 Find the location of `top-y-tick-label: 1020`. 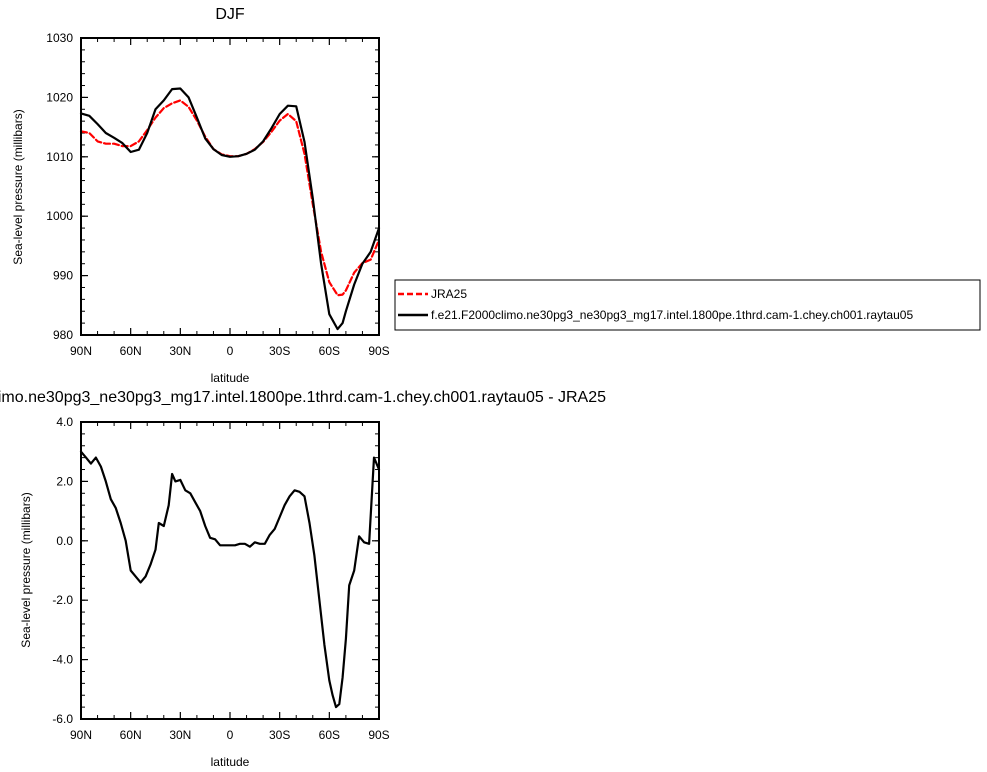

top-y-tick-label: 1020 is located at coordinates (59, 97).